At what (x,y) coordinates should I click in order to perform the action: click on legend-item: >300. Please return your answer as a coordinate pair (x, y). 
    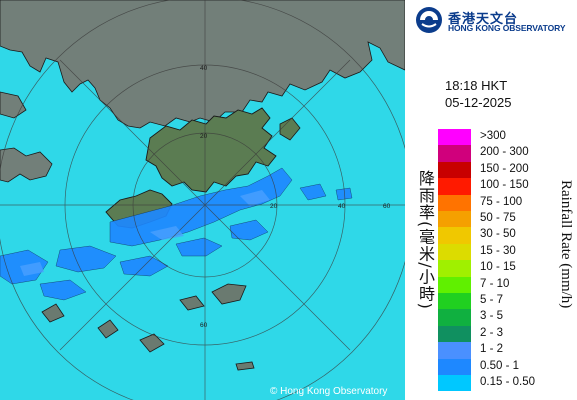
    Looking at the image, I should click on (503, 137).